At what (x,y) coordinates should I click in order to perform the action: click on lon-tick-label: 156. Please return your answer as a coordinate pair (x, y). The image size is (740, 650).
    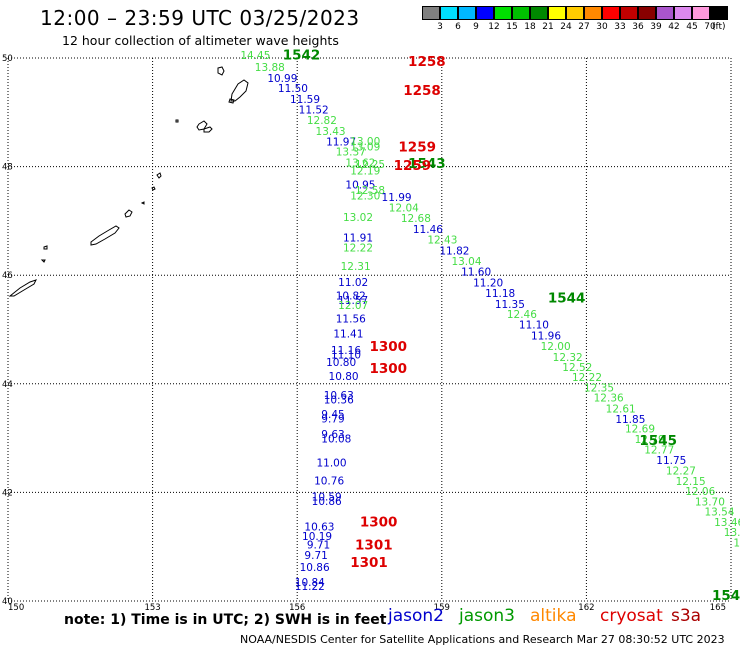
    Looking at the image, I should click on (297, 608).